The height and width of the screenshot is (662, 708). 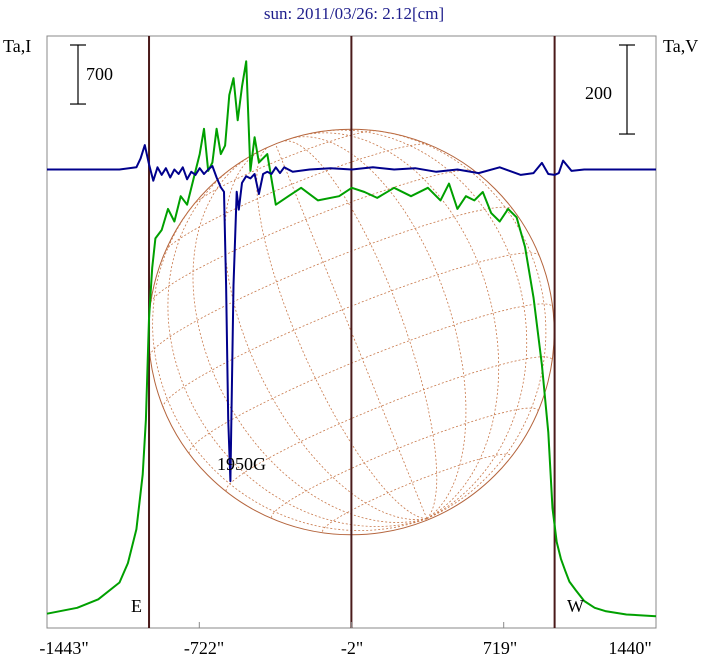 What do you see at coordinates (241, 464) in the screenshot?
I see `field-strength-annotation: 1950G` at bounding box center [241, 464].